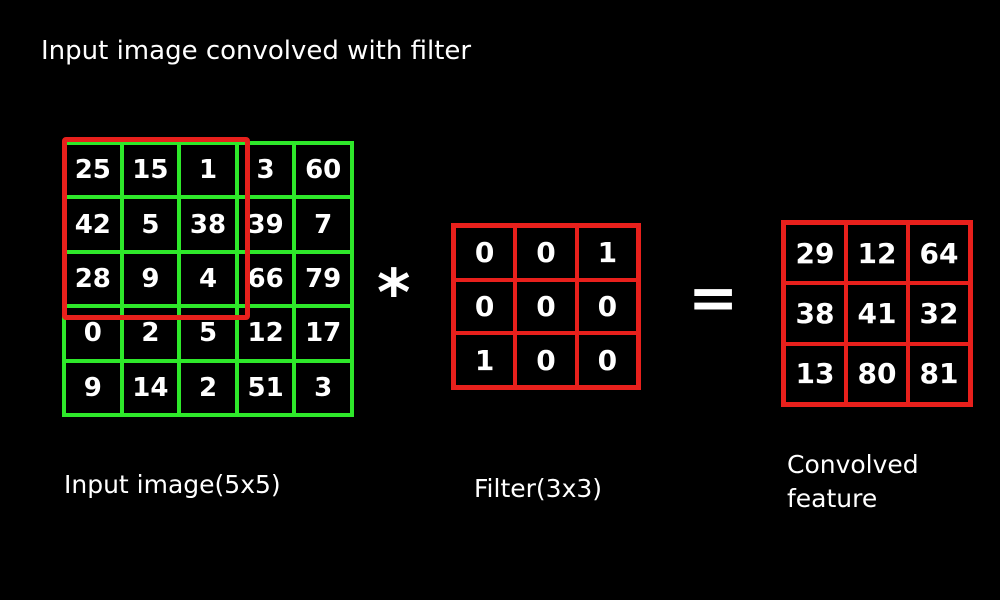  Describe the element at coordinates (939, 253) in the screenshot. I see `output-cell: 64` at that location.